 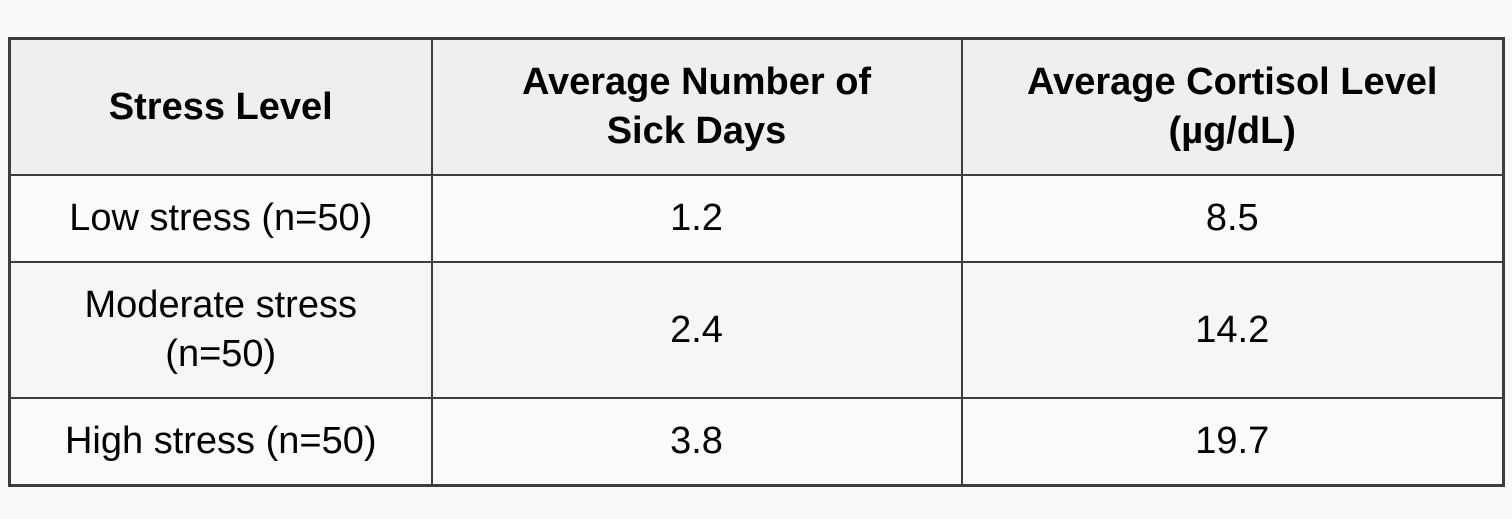 I want to click on column-header-sick-days: Average Number of Sick Days, so click(x=696, y=106).